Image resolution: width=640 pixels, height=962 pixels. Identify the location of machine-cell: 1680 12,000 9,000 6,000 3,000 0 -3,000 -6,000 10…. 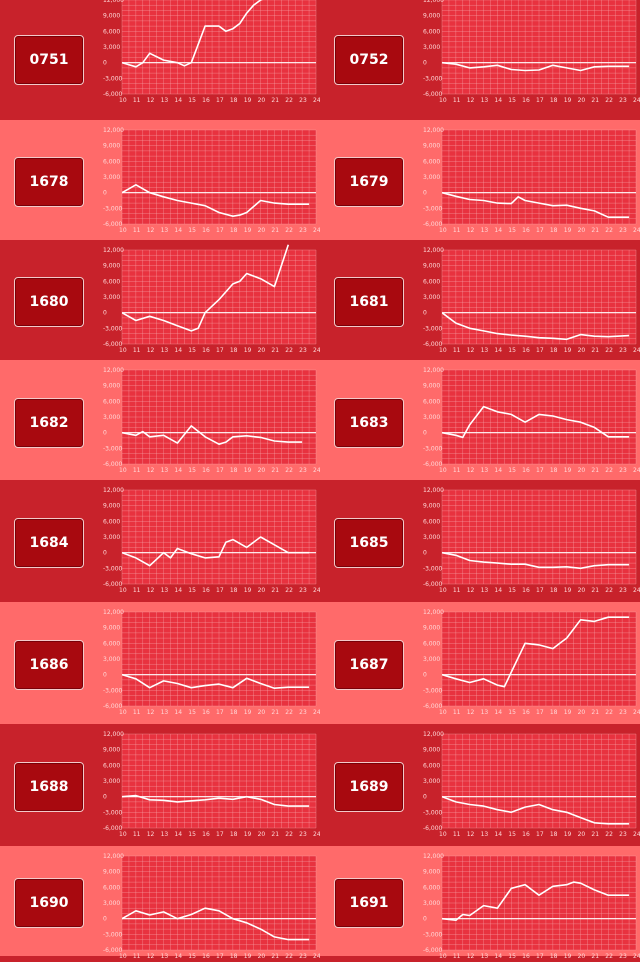
(160, 300).